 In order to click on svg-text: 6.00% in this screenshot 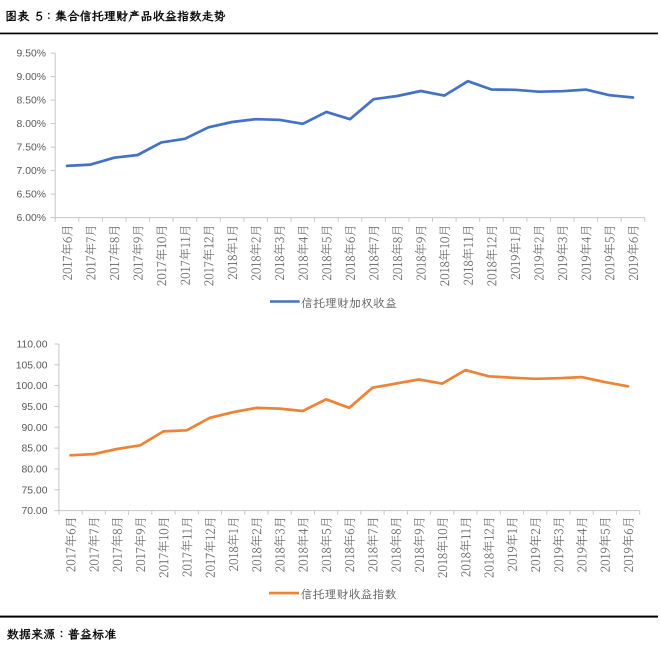, I will do `click(31, 218)`.